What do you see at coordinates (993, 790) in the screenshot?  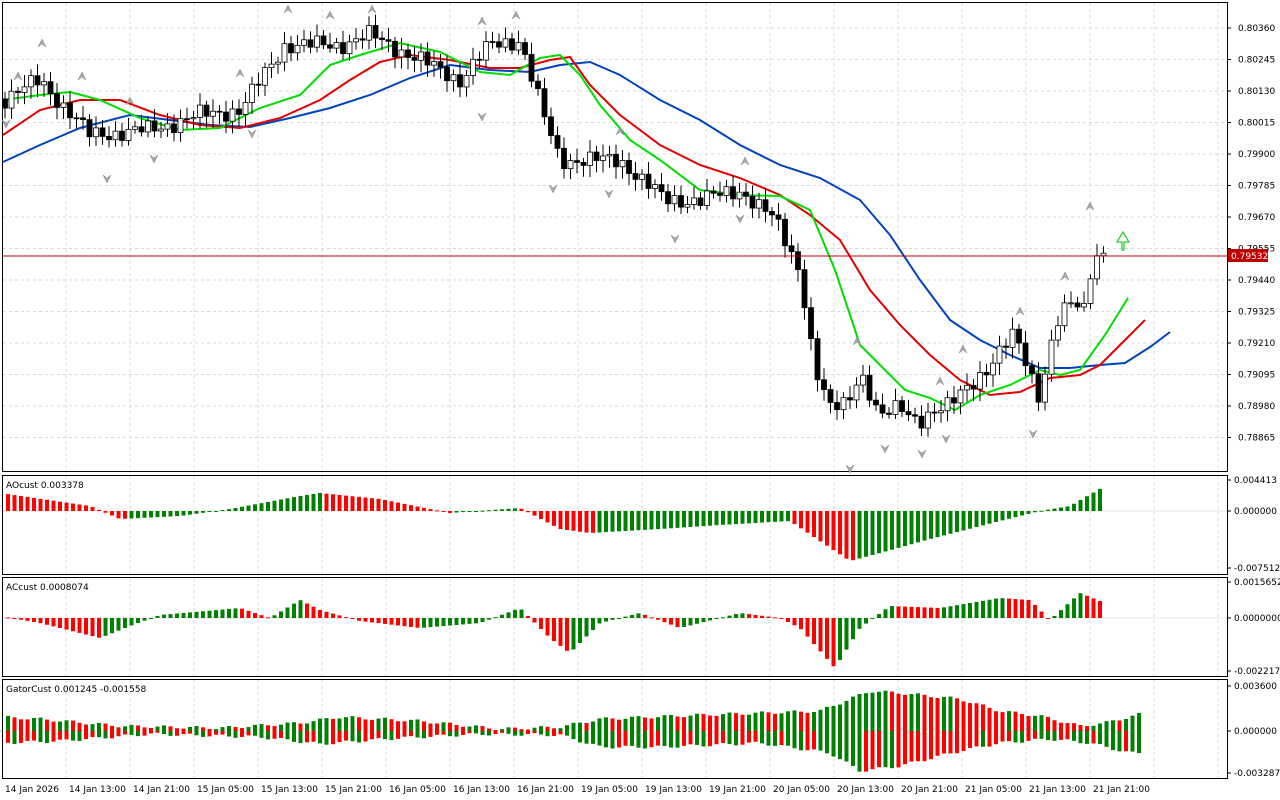 I see `time-tick-label: 21 Jan 05:00` at bounding box center [993, 790].